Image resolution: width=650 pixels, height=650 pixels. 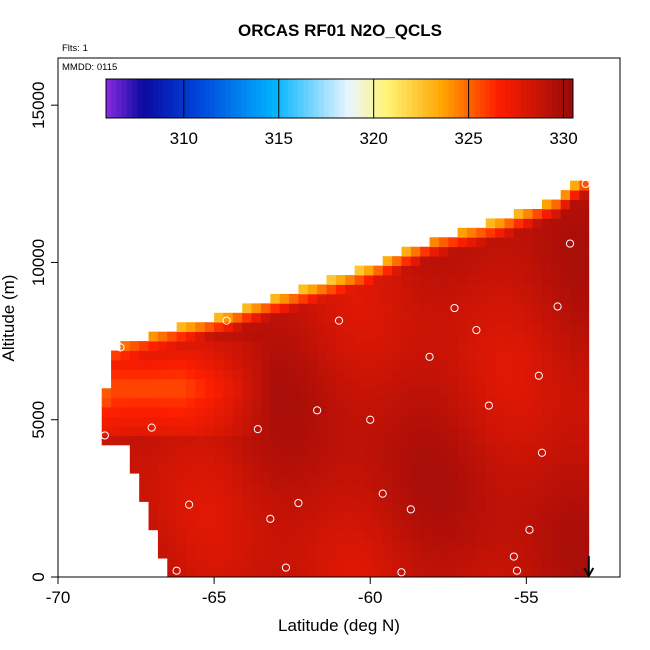 I want to click on colorbar-tick-label: 325, so click(x=468, y=138).